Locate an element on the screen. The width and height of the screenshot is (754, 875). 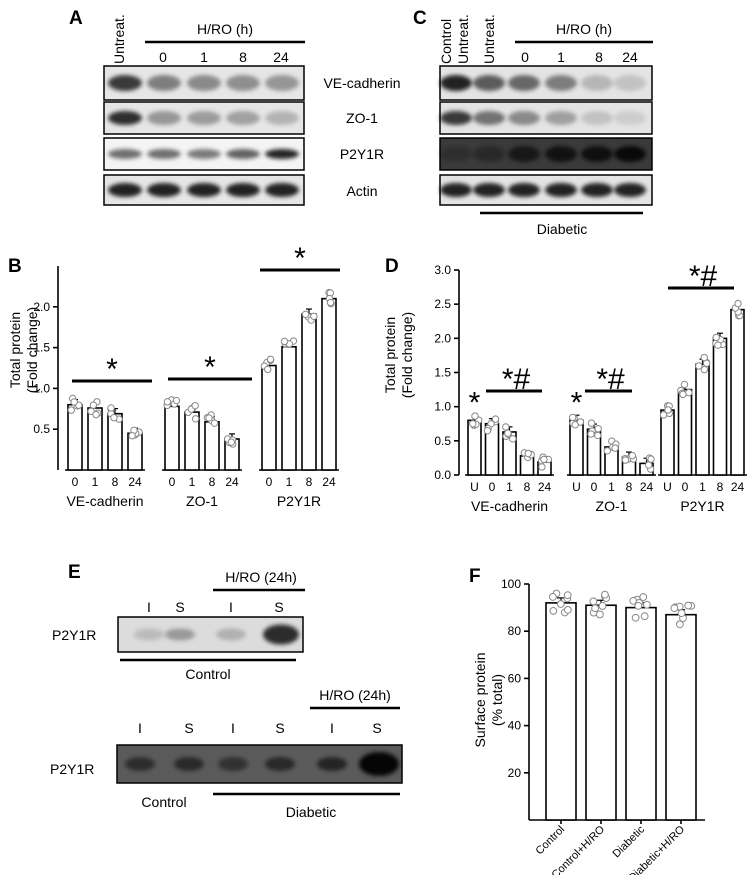
chart-f-y-tick-label: 20 is located at coordinates (515, 773).